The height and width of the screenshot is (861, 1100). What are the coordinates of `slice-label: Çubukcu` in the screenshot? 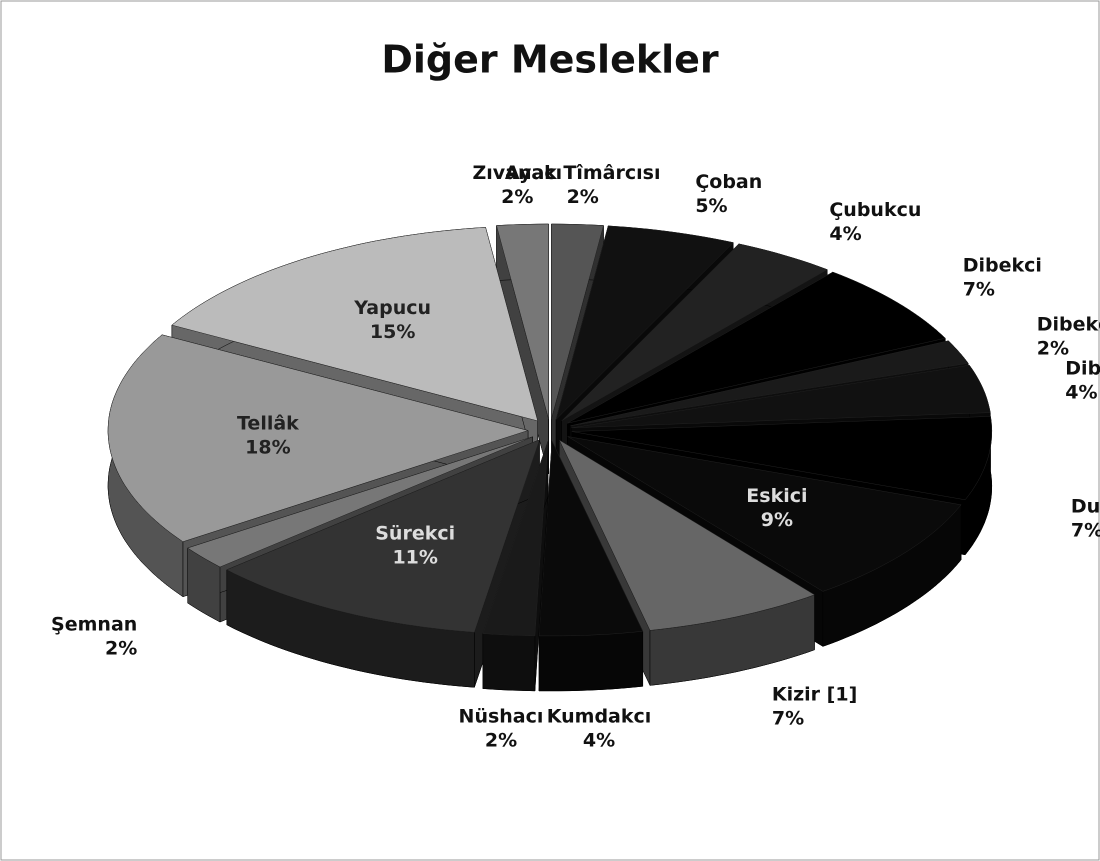 It's located at (875, 210).